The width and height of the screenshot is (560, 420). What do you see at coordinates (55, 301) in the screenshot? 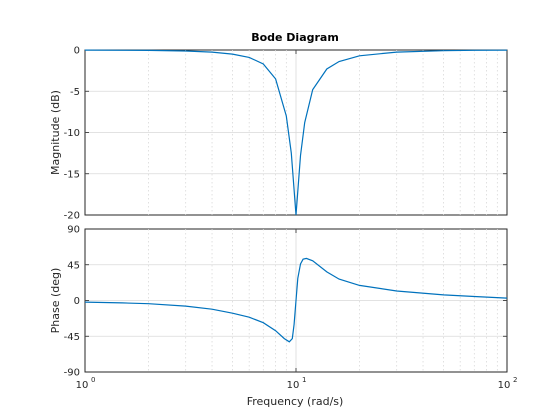
I see `phase-y-axis-label: Phase (deg)` at bounding box center [55, 301].